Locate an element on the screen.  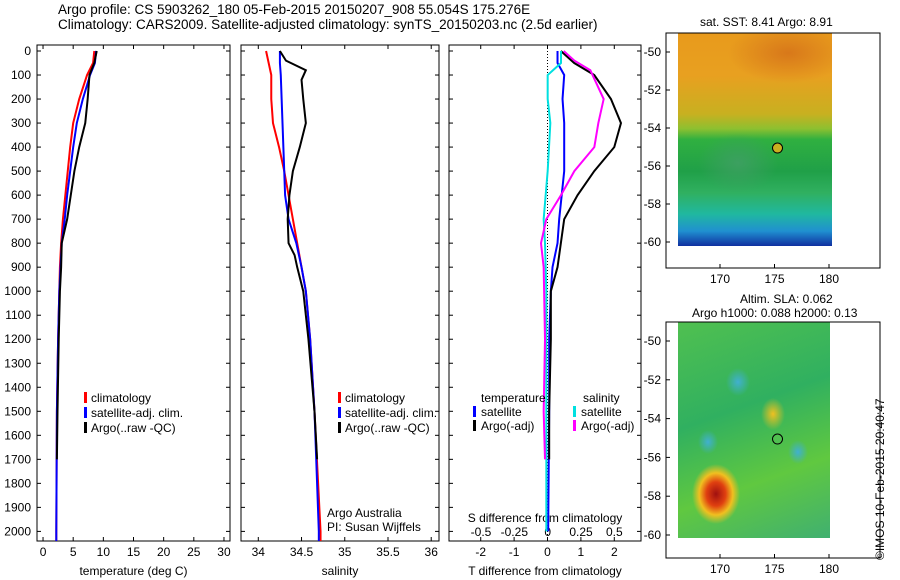
y-tick-label: 600 is located at coordinates (21, 195).